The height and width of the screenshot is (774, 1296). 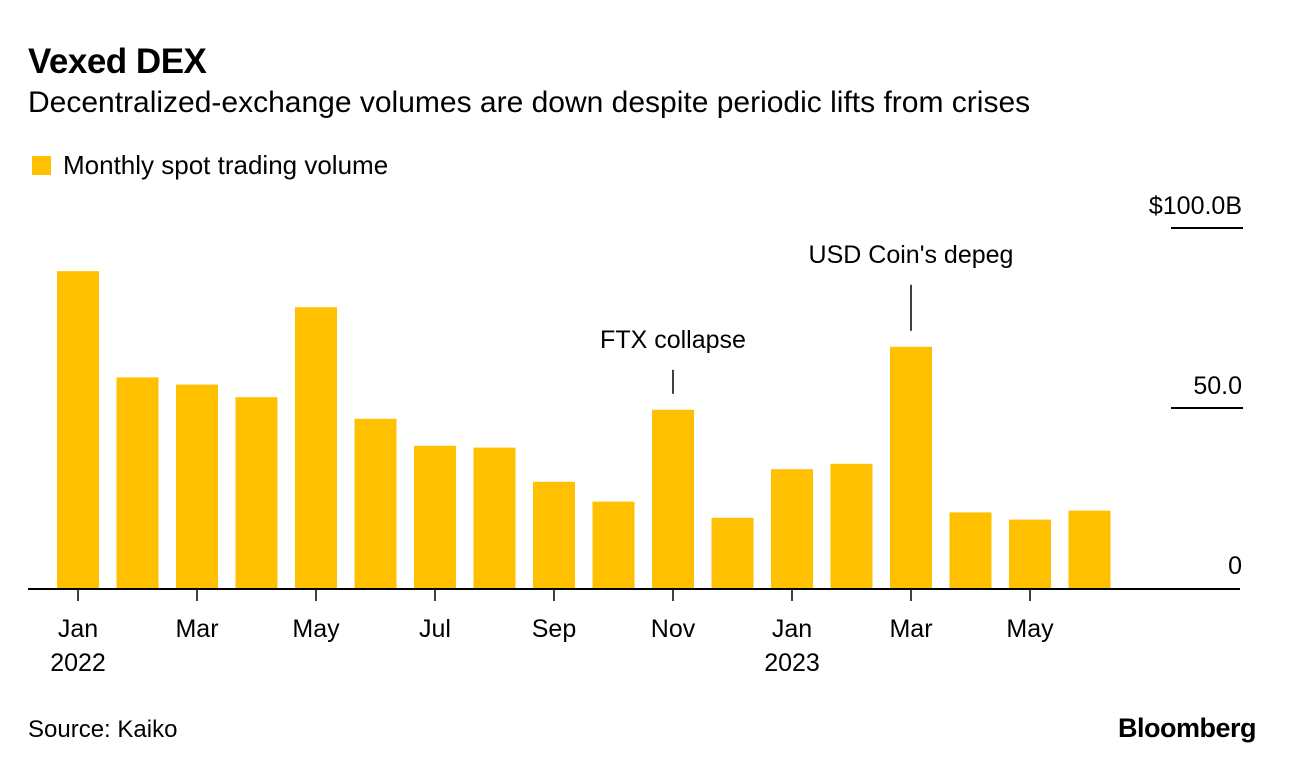 I want to click on x-tick-label: Nov, so click(x=673, y=629).